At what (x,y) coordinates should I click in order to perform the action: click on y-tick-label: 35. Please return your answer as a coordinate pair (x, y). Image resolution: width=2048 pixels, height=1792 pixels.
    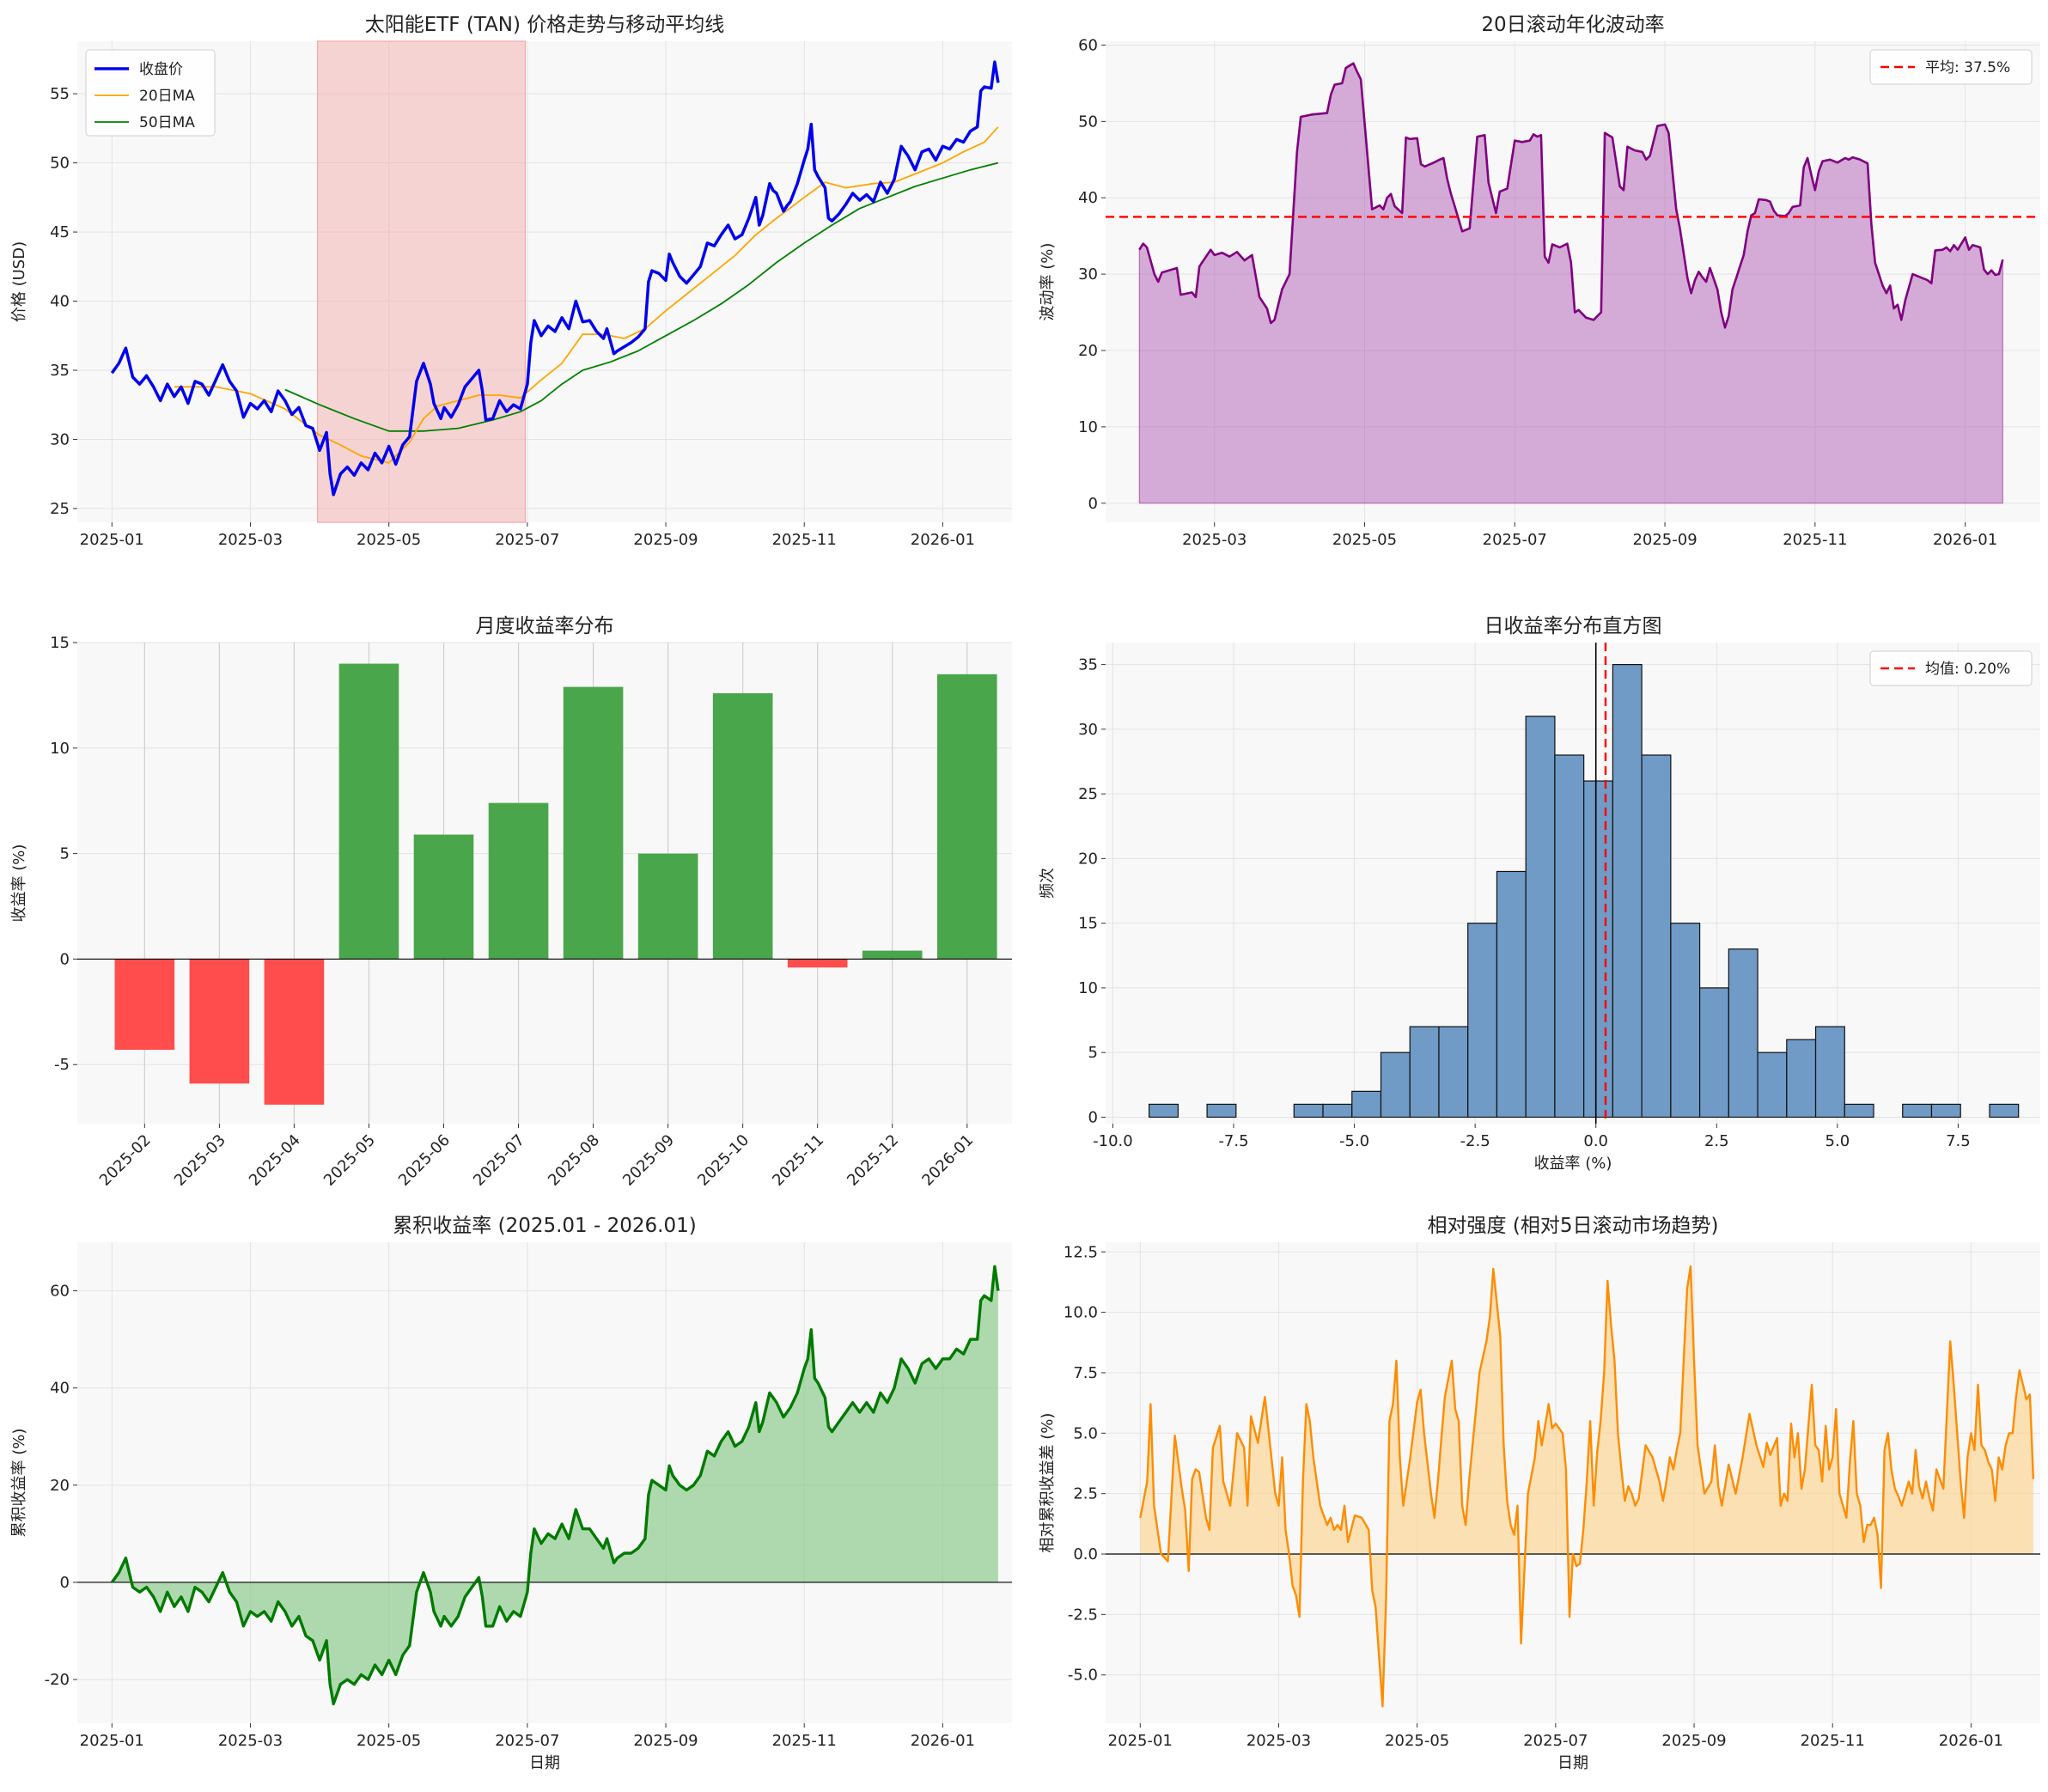
    Looking at the image, I should click on (1088, 665).